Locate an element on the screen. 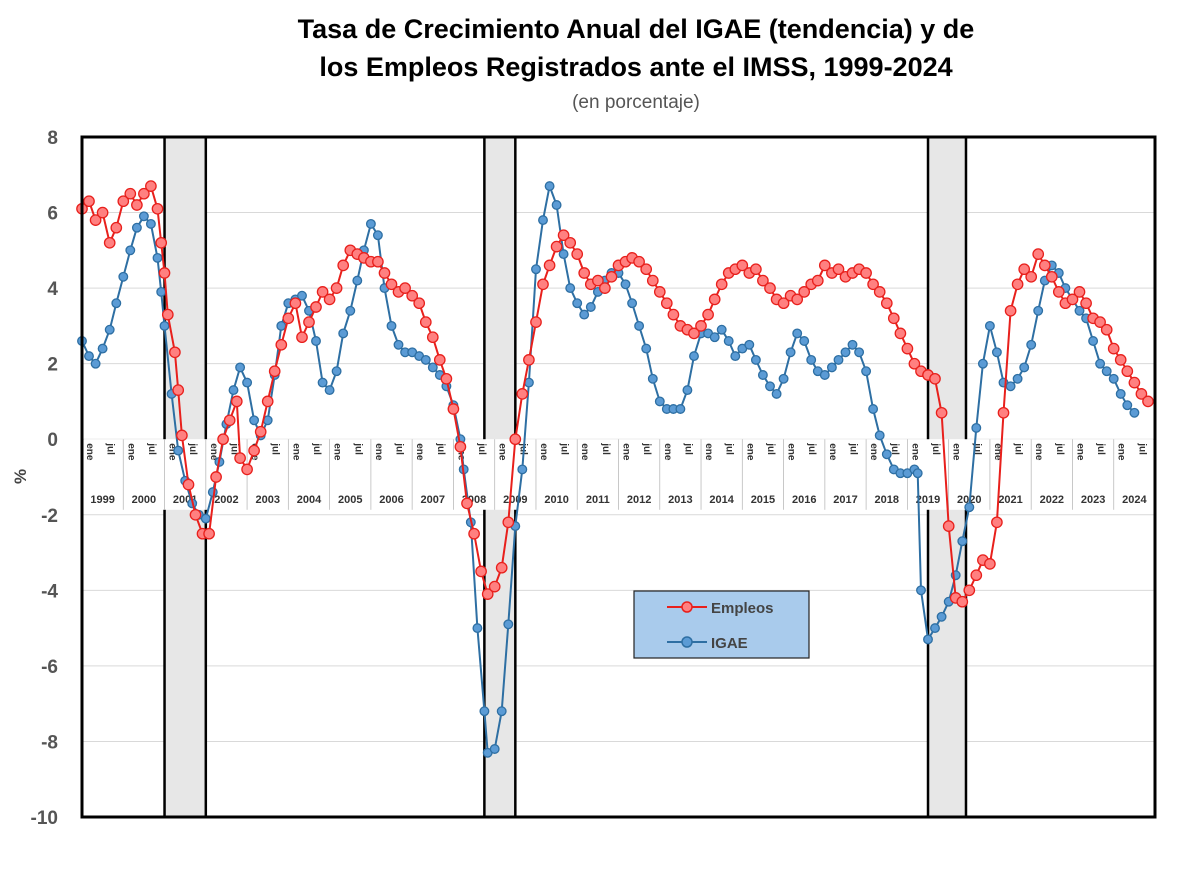  legend-igae-label: IGAE is located at coordinates (729, 643).